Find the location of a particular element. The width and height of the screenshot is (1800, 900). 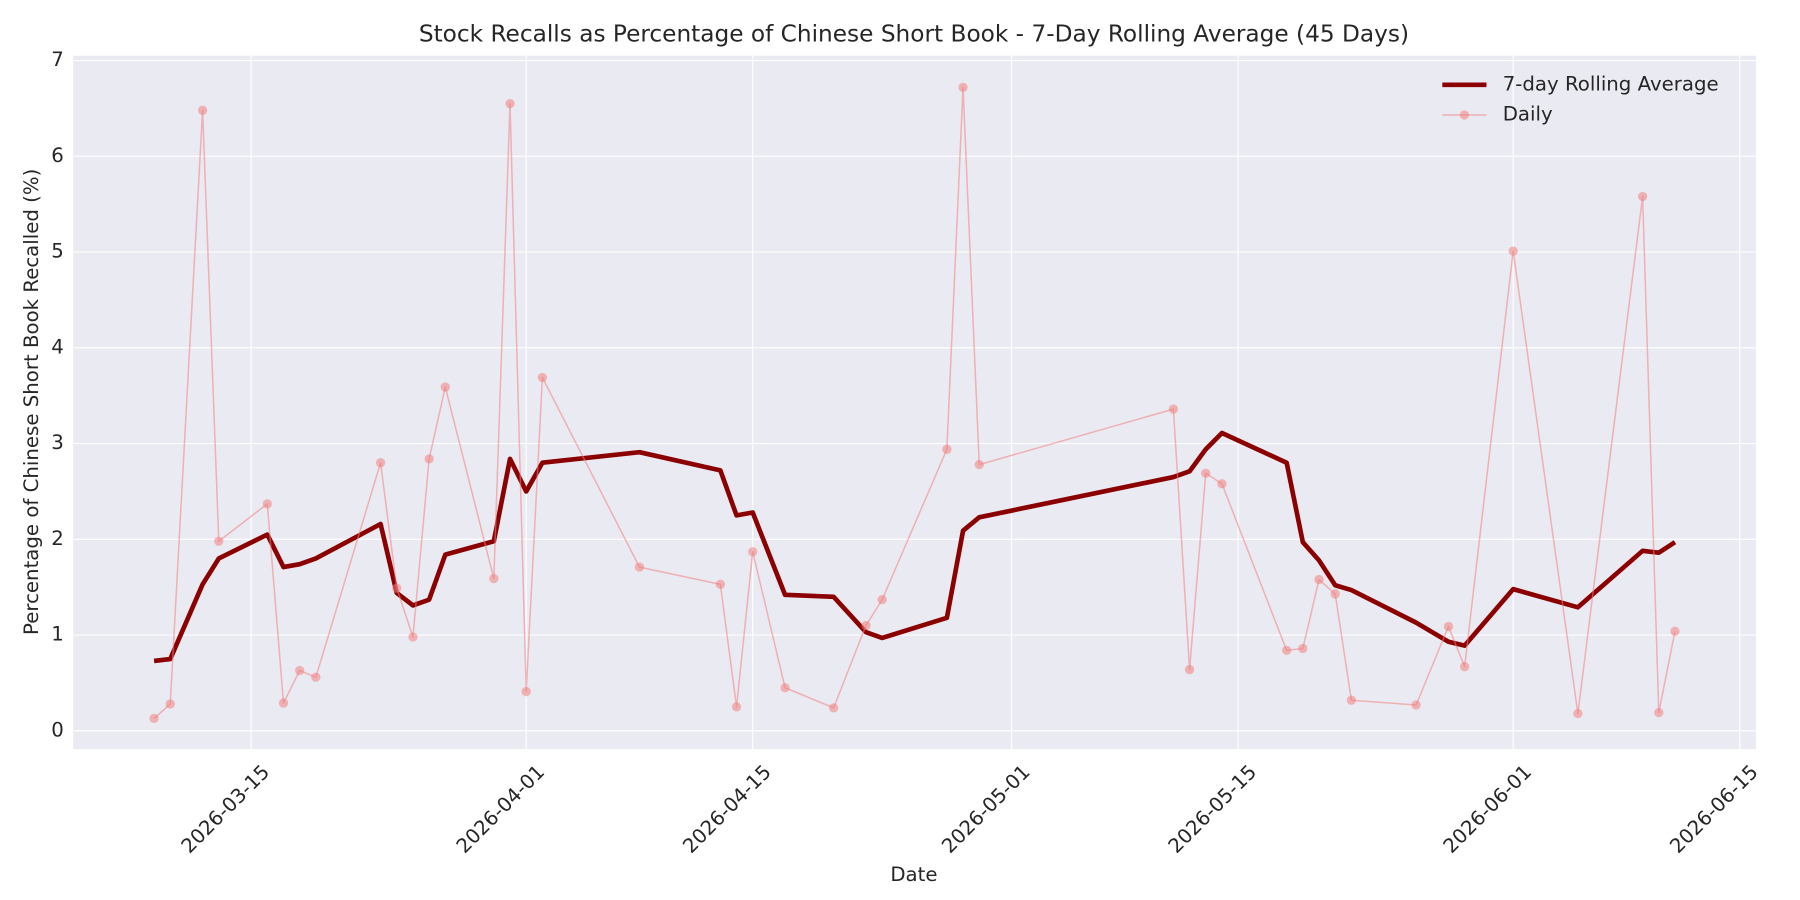

y-tick-label: 7 is located at coordinates (57, 59).